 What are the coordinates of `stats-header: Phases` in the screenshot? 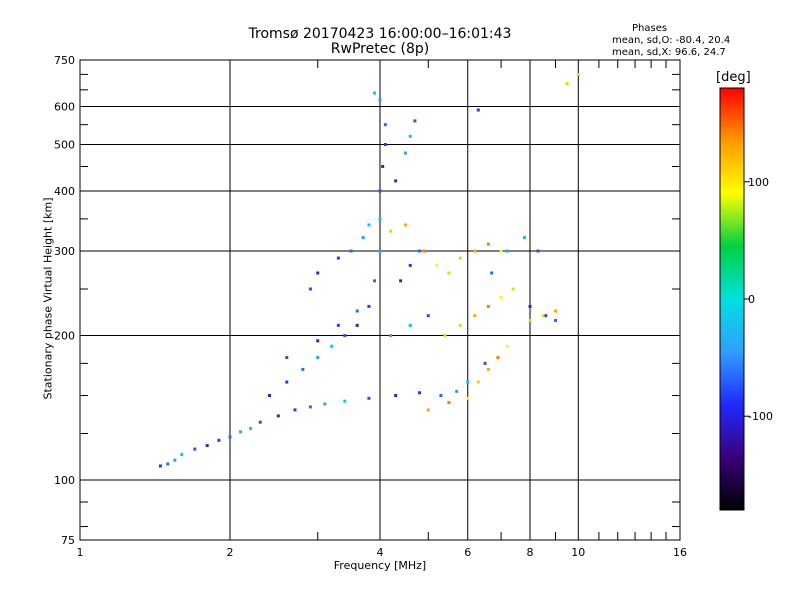 It's located at (650, 28).